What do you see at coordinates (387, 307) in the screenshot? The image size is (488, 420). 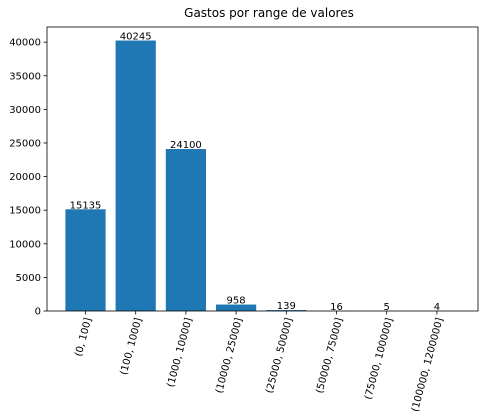 I see `data-label-6: 5` at bounding box center [387, 307].